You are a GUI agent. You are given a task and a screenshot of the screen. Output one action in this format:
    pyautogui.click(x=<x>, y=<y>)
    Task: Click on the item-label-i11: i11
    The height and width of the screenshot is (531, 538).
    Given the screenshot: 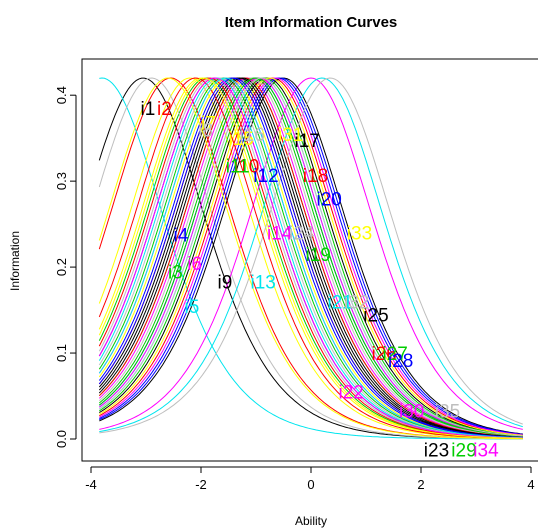 What is the action you would take?
    pyautogui.click(x=238, y=167)
    